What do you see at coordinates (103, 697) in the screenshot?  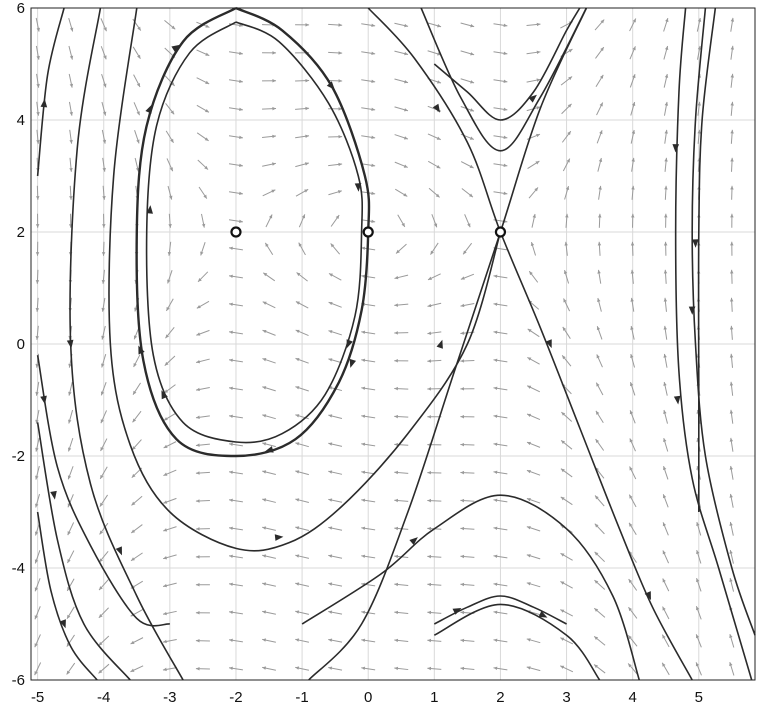 I see `x-tick-label: -4` at bounding box center [103, 697].